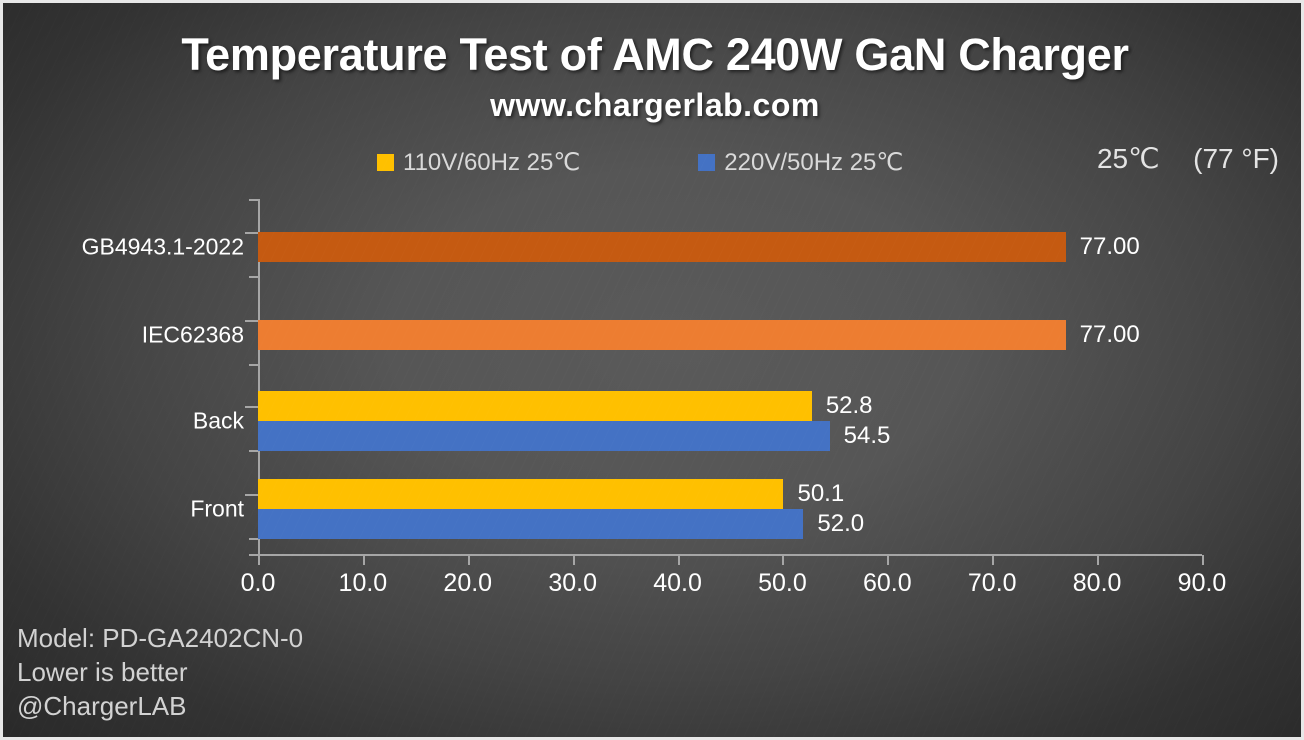 The image size is (1304, 740). What do you see at coordinates (841, 523) in the screenshot?
I see `bar-value-label: 52.0` at bounding box center [841, 523].